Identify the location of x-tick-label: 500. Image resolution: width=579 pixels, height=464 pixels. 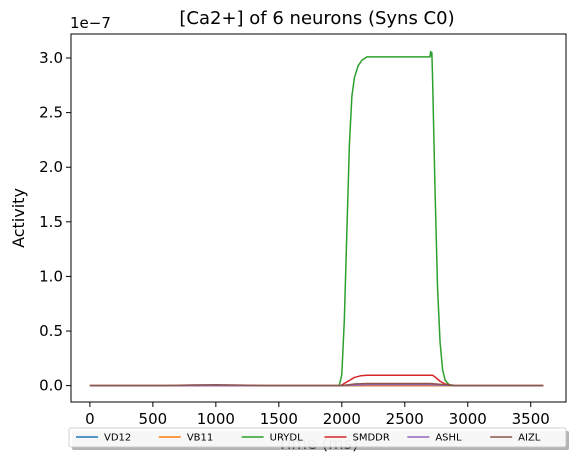
(153, 419).